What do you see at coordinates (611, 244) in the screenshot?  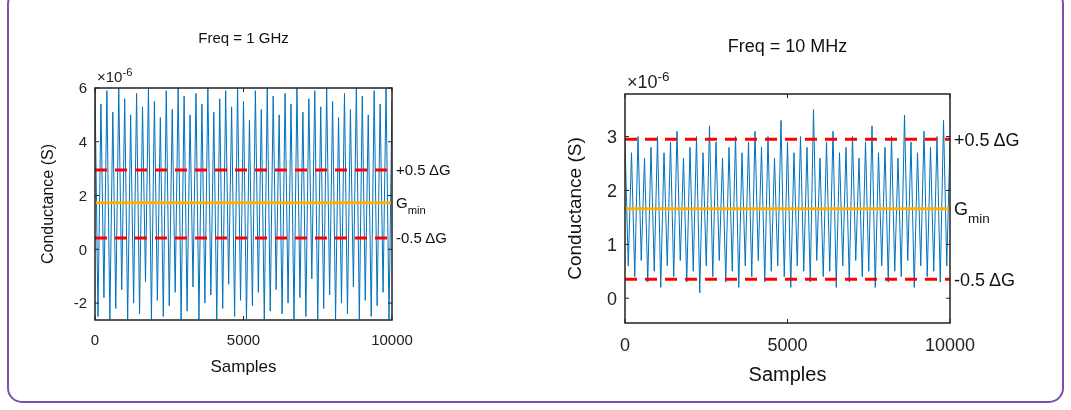 I see `y-tick-label: 1` at bounding box center [611, 244].